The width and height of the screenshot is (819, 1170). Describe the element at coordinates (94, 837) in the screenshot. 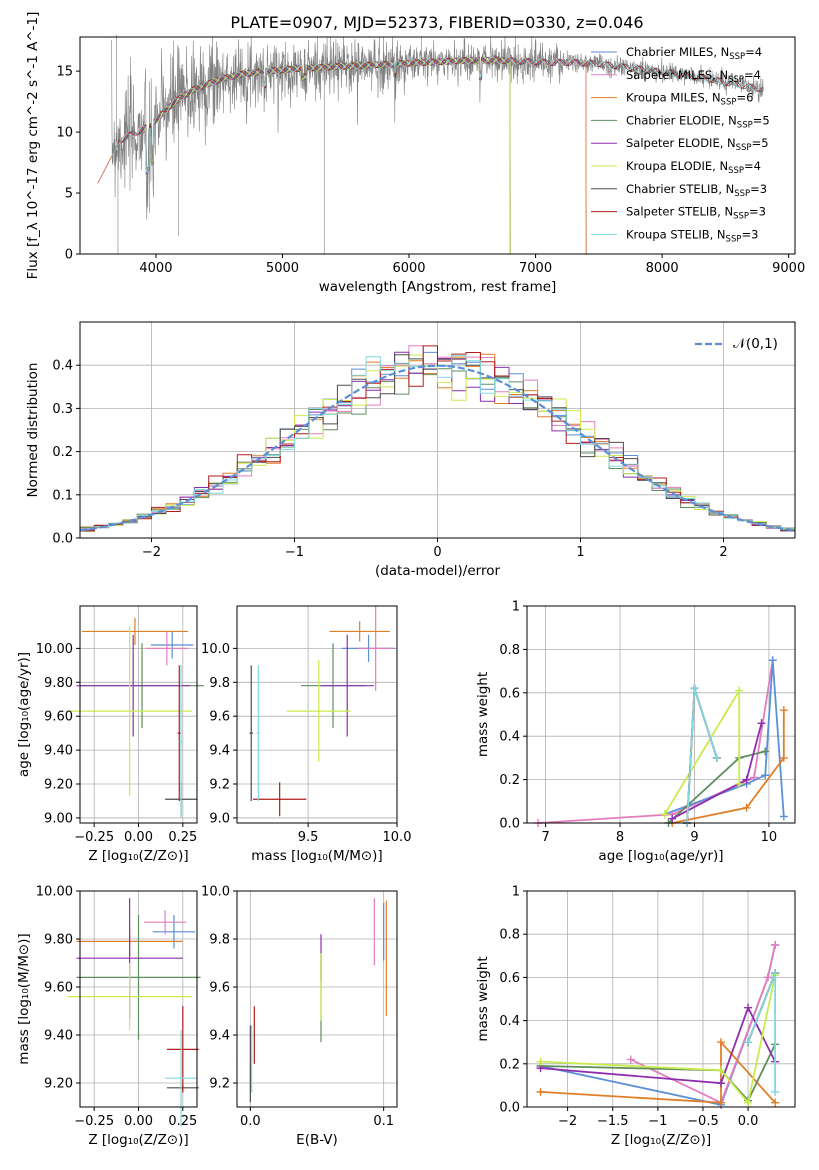

I see `x-tick-label: −0.25` at that location.